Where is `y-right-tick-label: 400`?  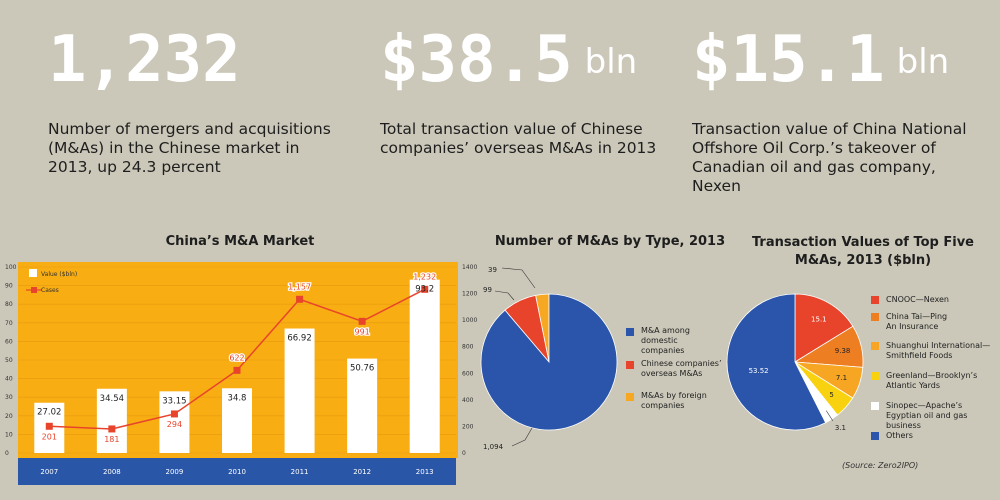
y-right-tick-label: 400 is located at coordinates (468, 400).